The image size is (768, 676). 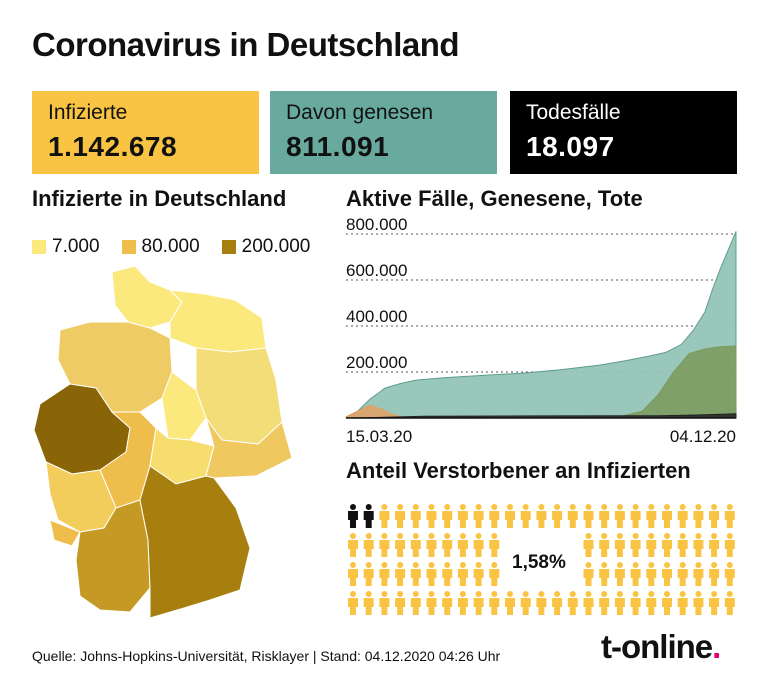 I want to click on t-online-logo: t-online., so click(x=661, y=647).